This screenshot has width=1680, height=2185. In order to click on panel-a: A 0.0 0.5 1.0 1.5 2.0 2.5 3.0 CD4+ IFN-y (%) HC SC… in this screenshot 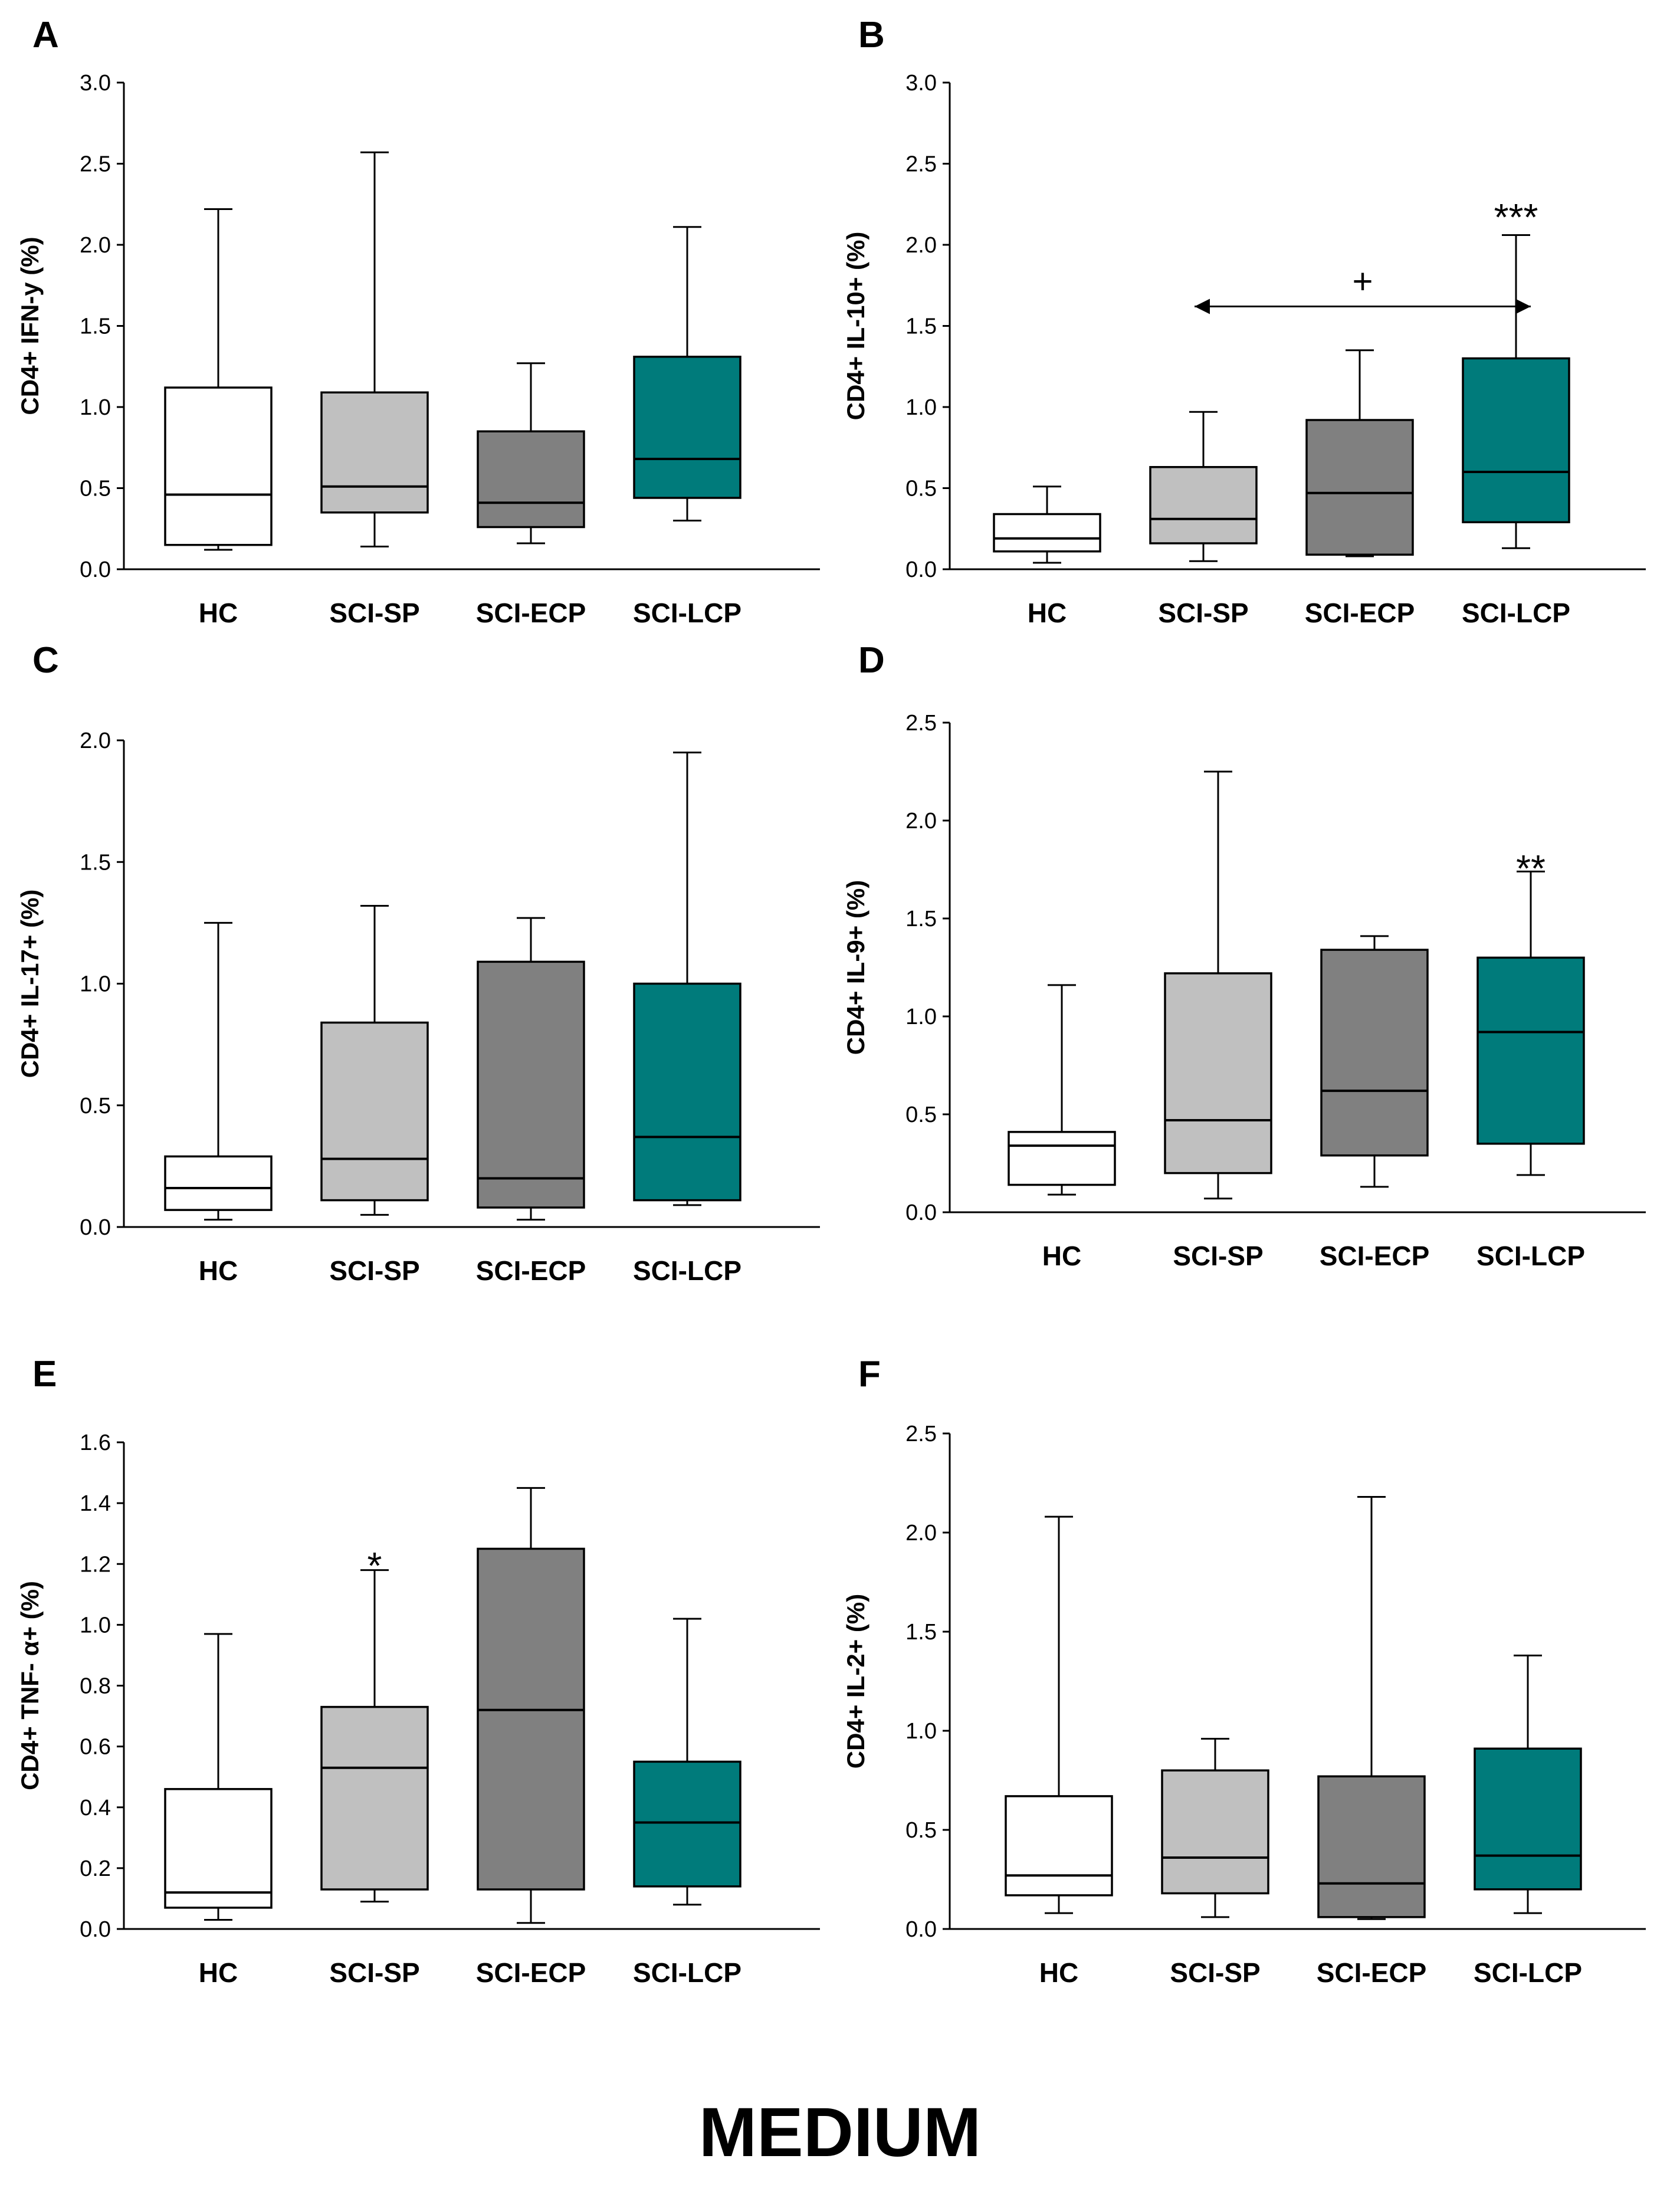, I will do `click(418, 321)`.